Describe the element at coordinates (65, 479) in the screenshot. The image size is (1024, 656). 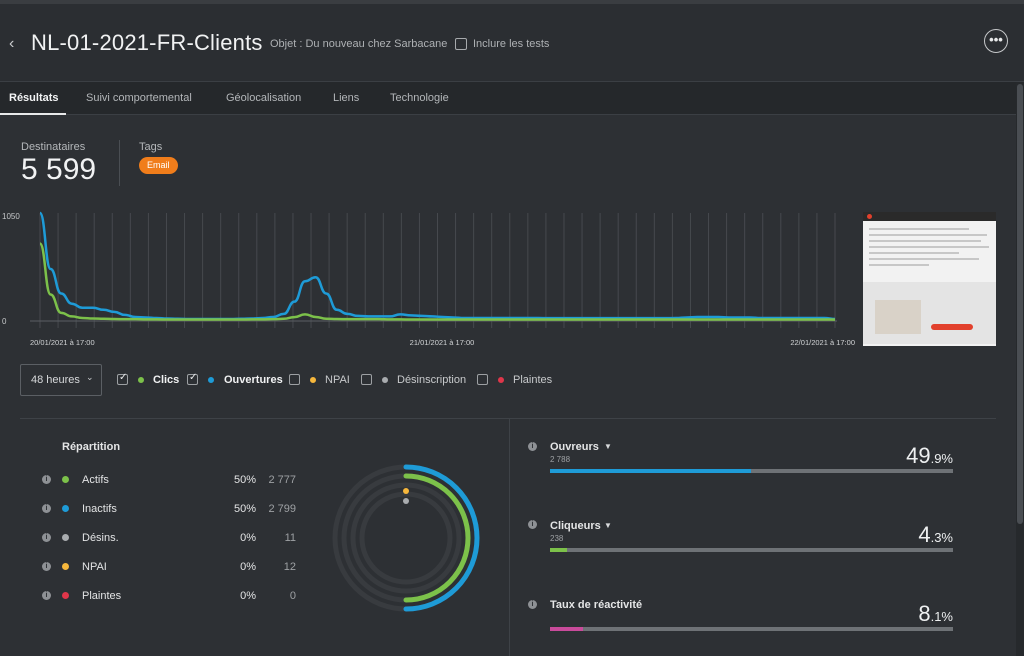
I see `actifs-dot` at that location.